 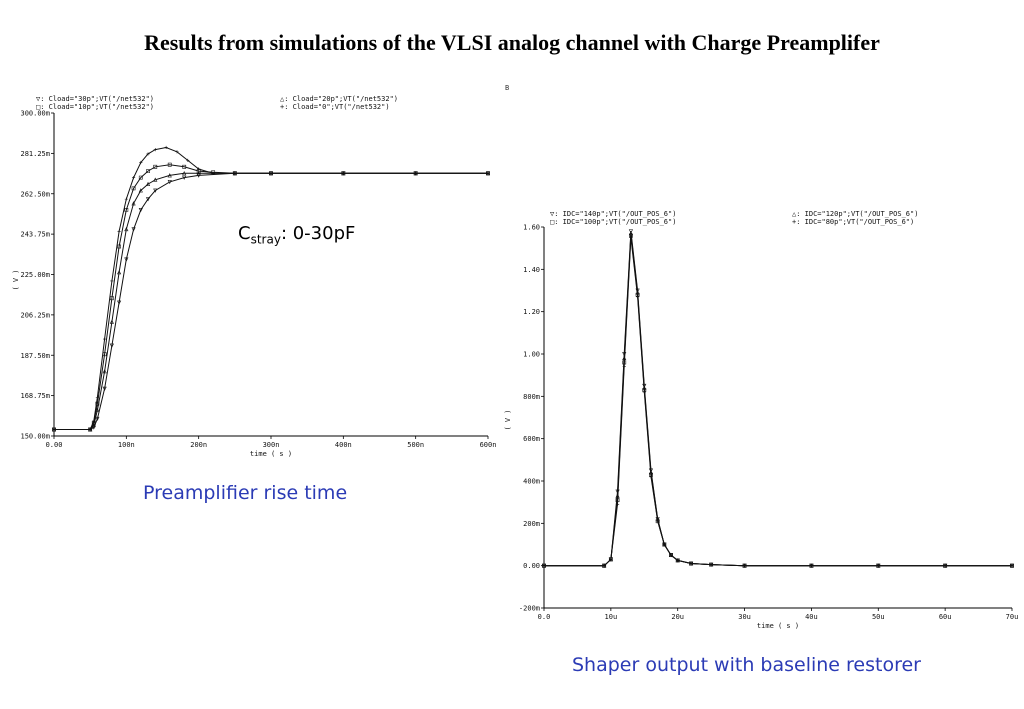 I want to click on y-tick-label: -200m, so click(x=529, y=609).